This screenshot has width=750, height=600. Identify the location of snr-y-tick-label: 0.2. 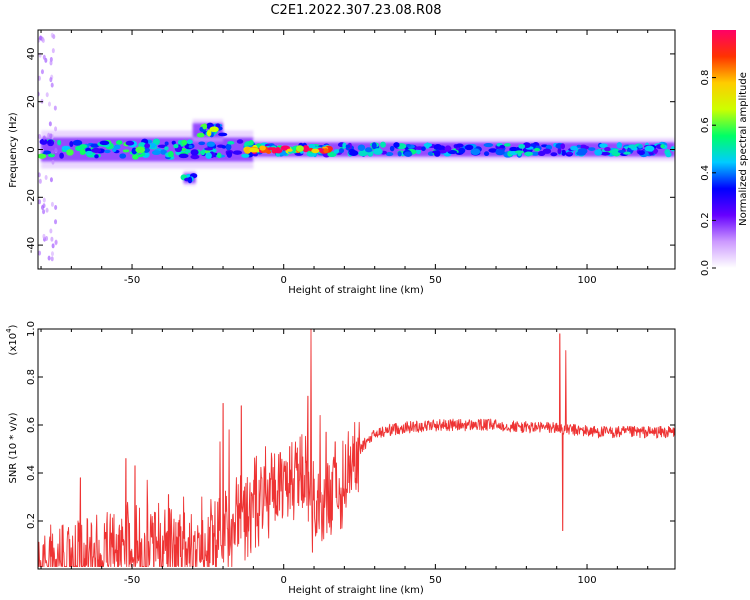
(31, 521).